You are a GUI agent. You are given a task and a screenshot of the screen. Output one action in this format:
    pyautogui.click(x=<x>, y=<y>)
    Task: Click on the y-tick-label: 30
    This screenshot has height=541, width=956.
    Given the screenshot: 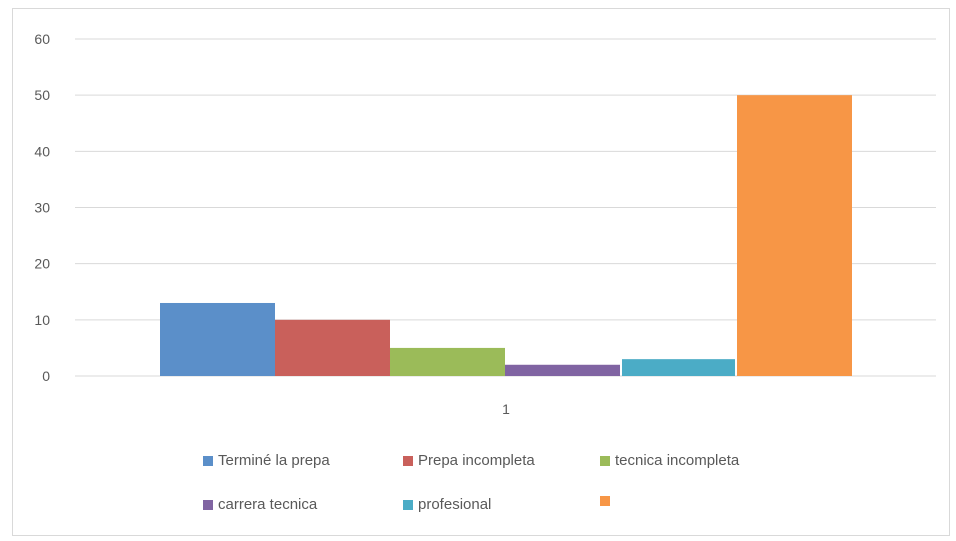 What is the action you would take?
    pyautogui.click(x=42, y=208)
    